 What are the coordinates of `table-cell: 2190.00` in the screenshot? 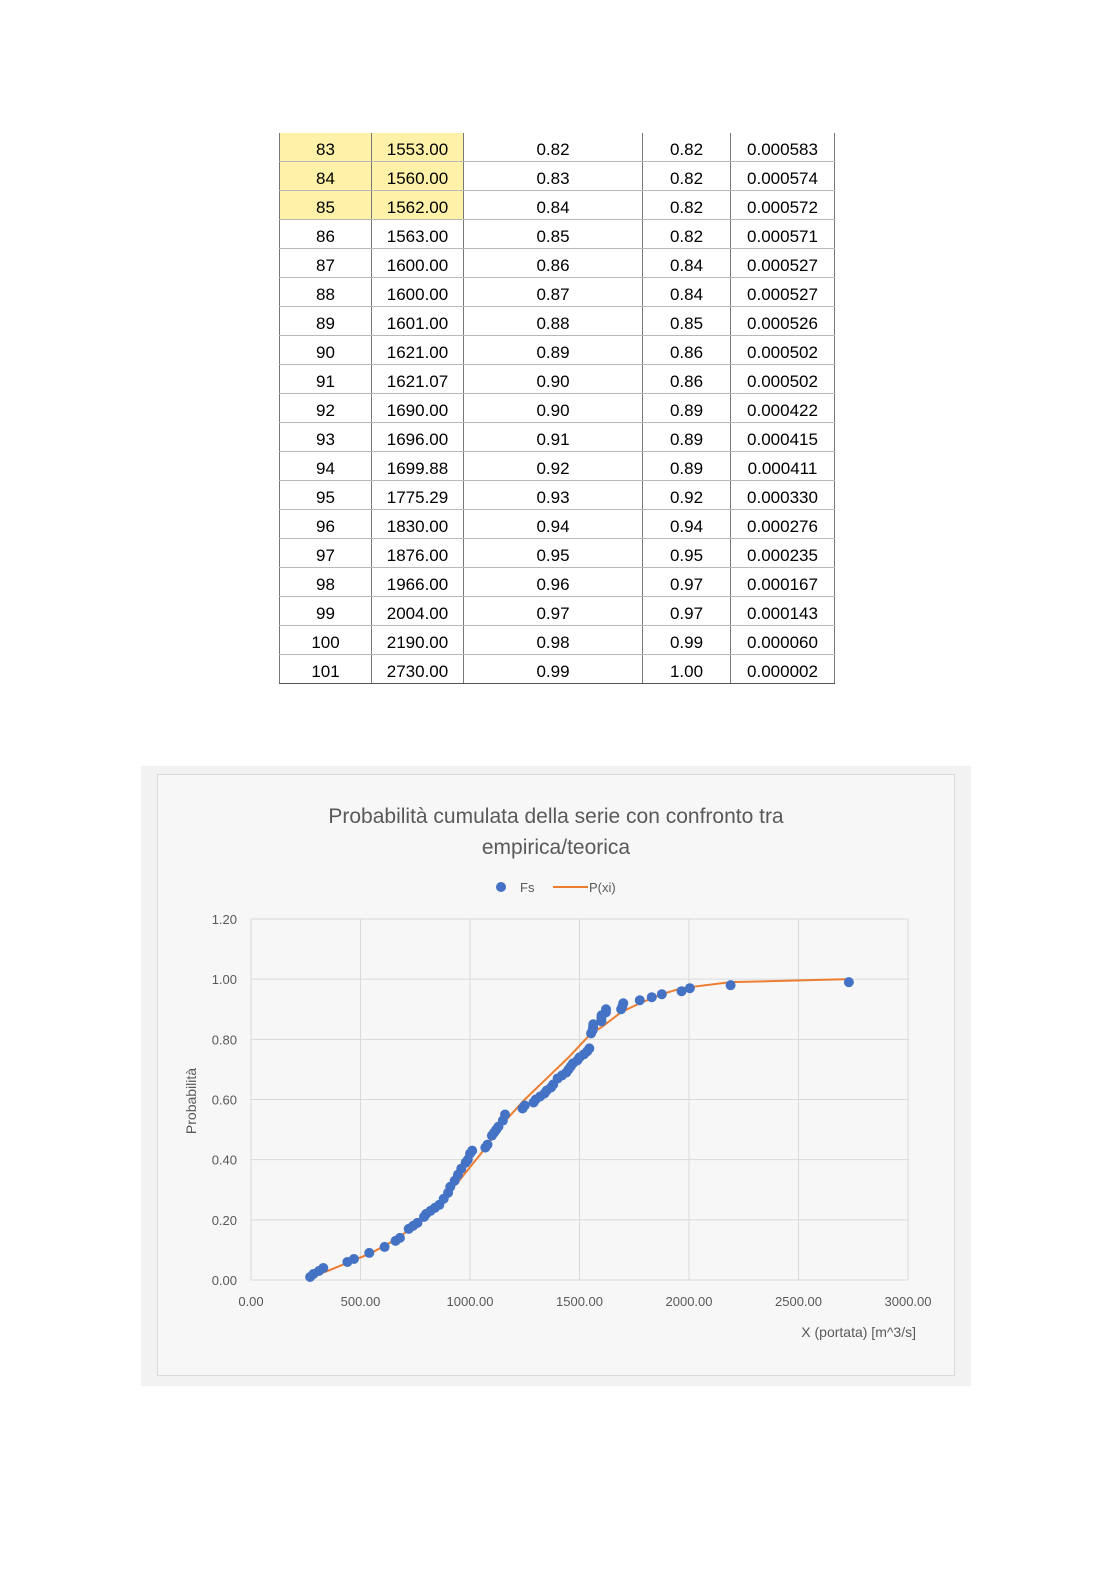 It's located at (417, 640).